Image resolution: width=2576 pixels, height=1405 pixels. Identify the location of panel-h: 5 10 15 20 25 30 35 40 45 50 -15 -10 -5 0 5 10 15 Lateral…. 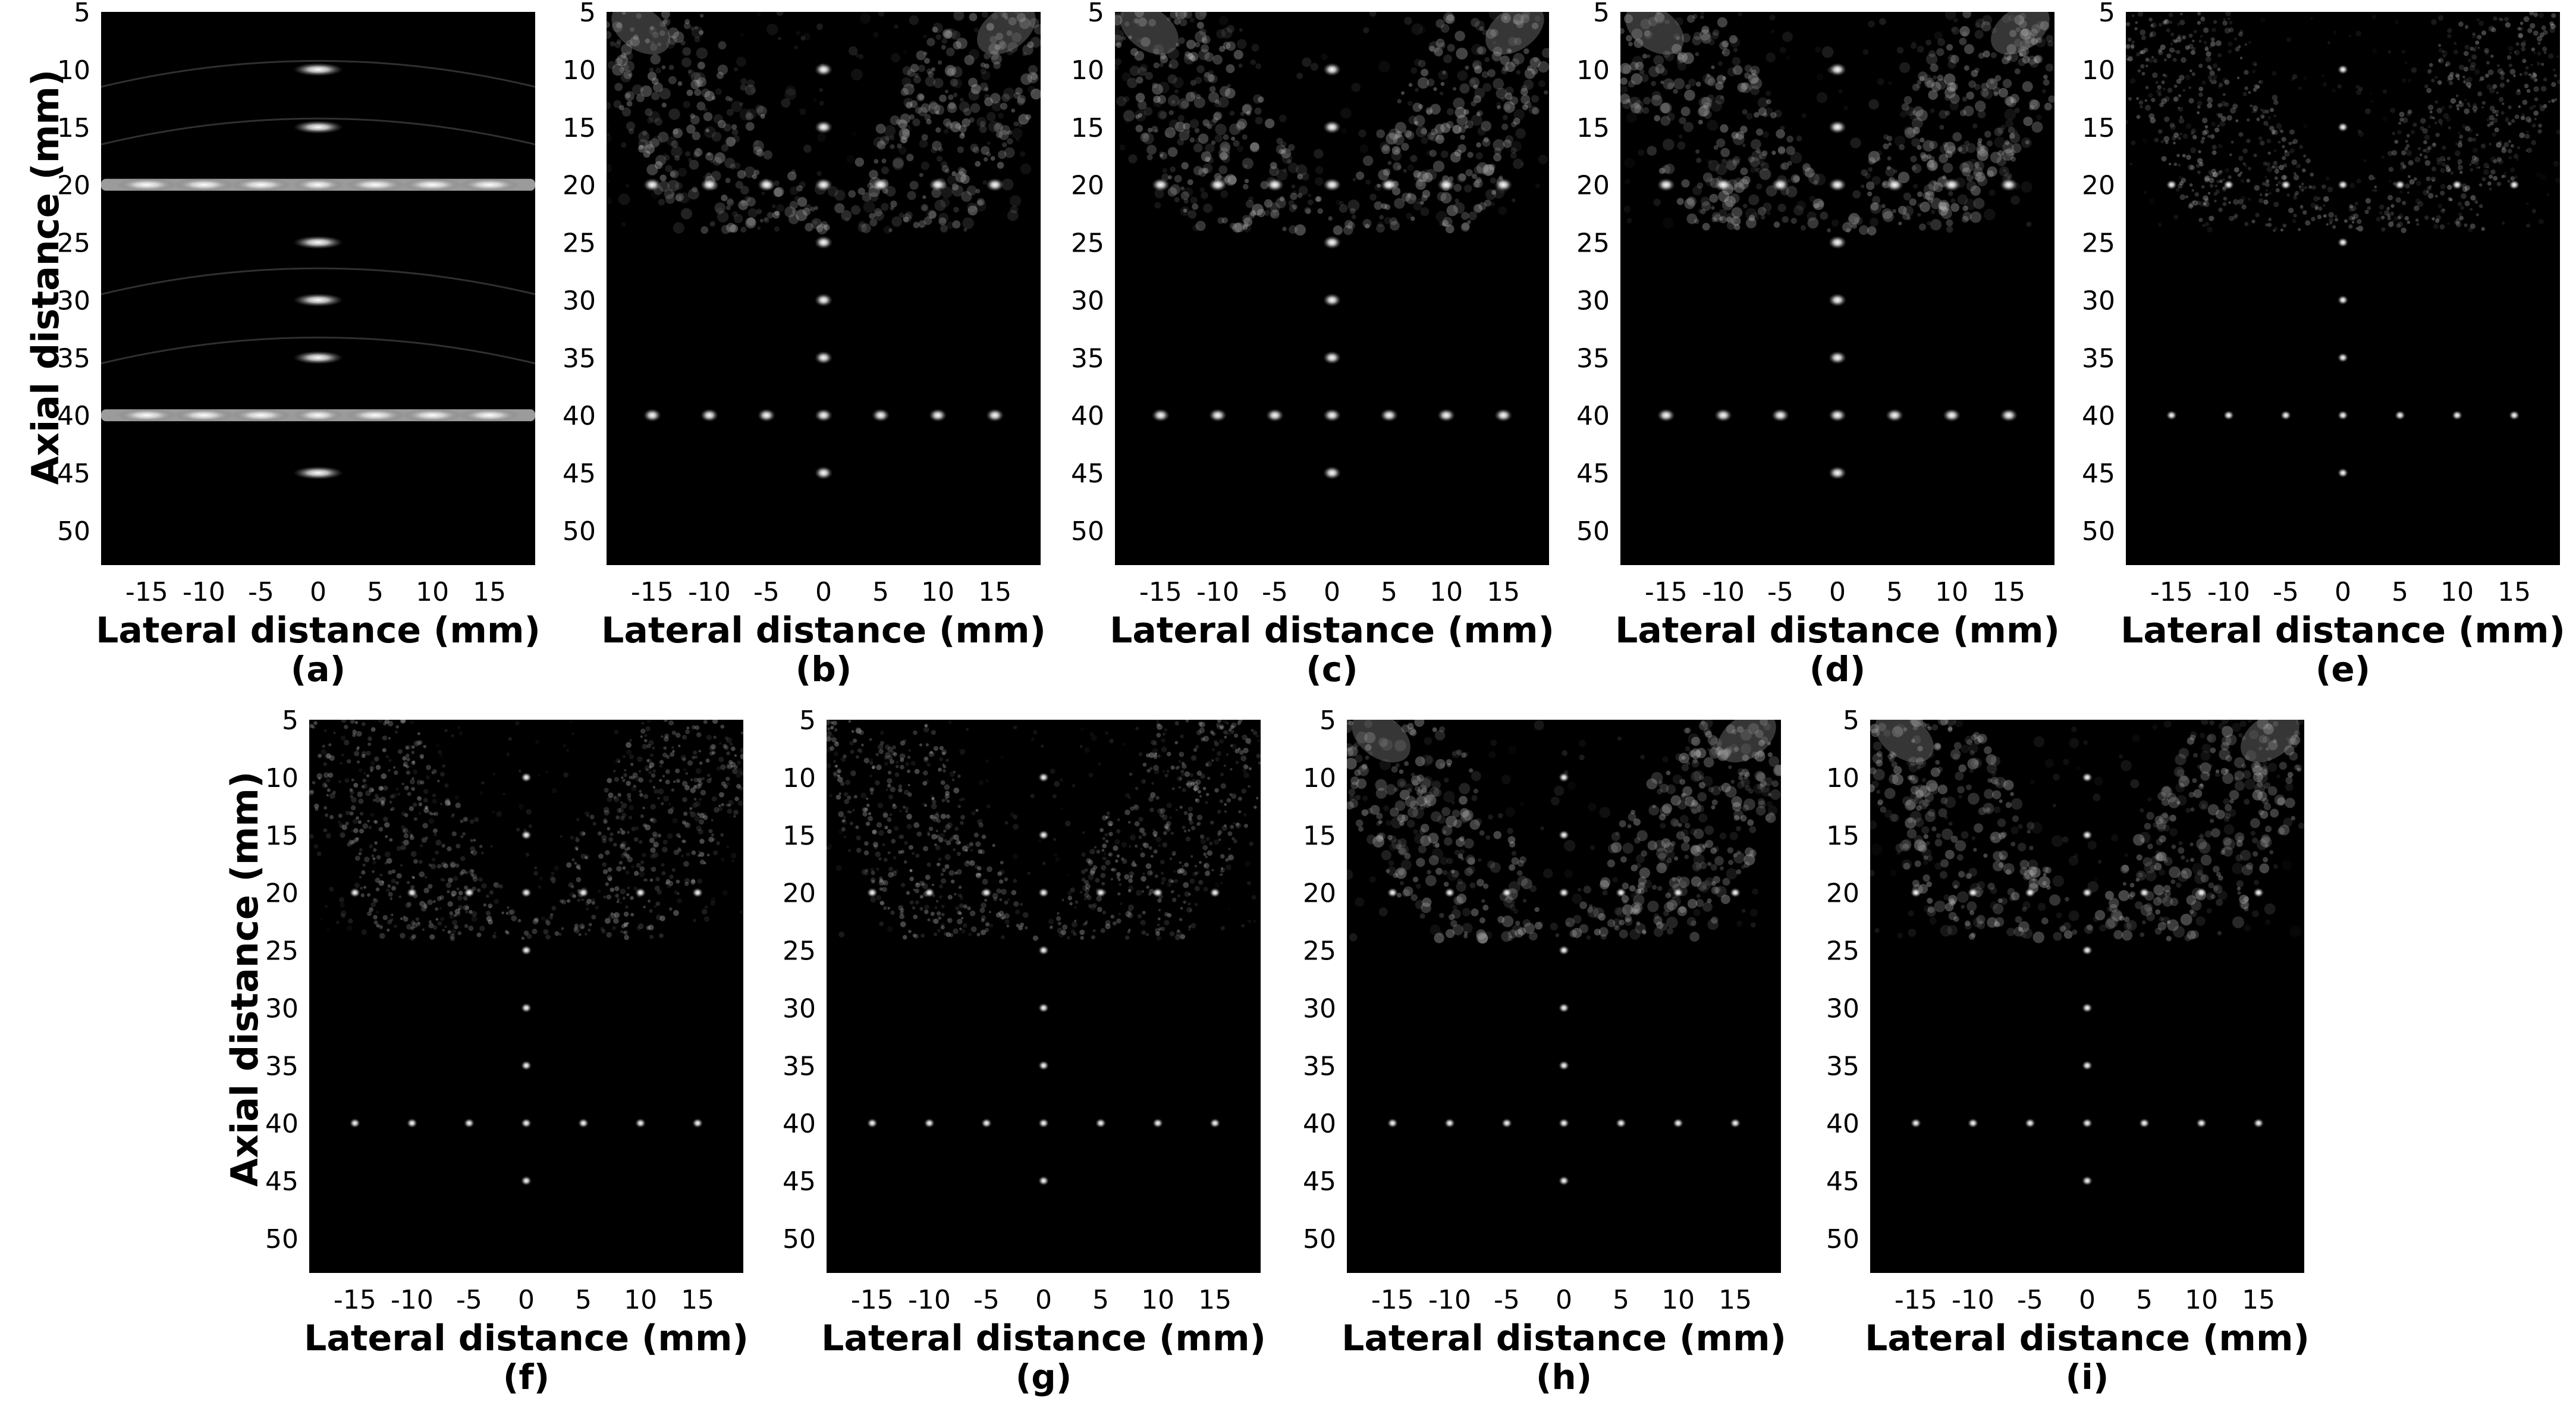
(1555, 1054).